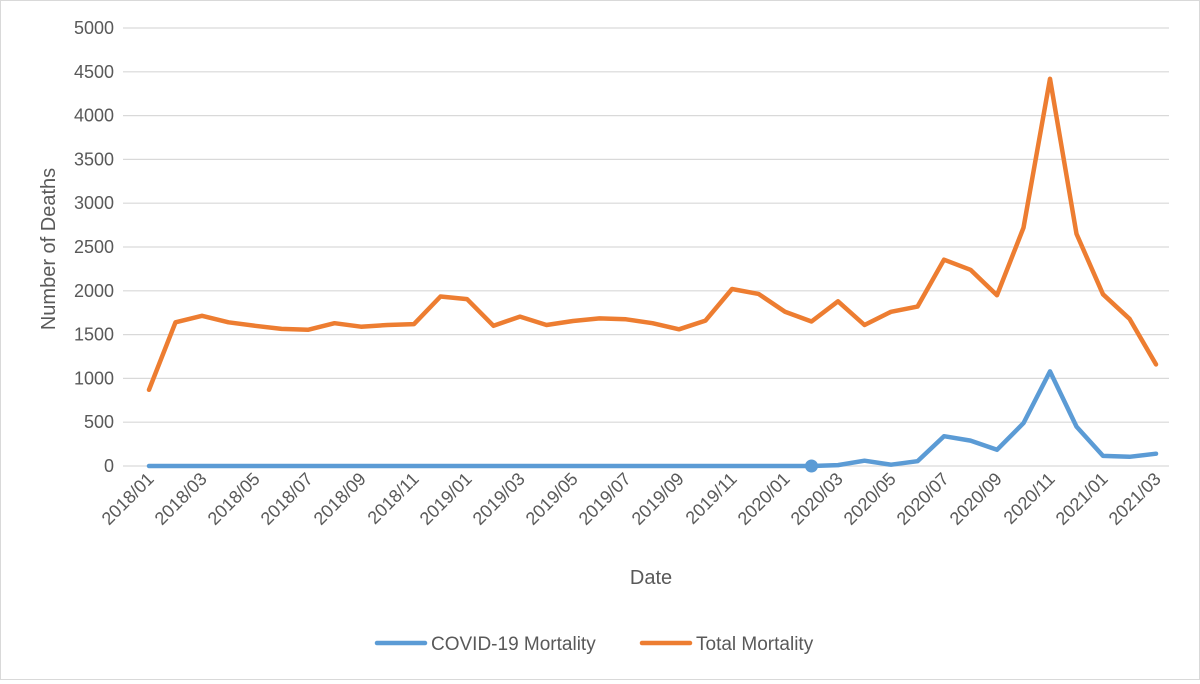 The width and height of the screenshot is (1200, 684). I want to click on y-tick-label: 4500, so click(94, 72).